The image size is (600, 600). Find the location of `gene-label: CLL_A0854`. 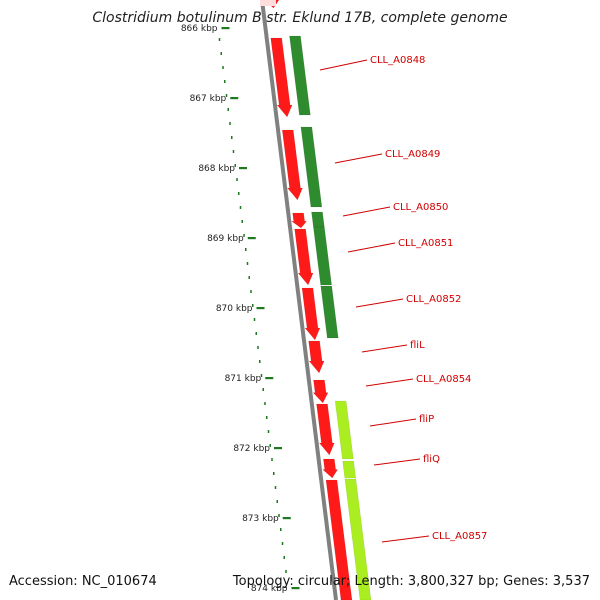

gene-label: CLL_A0854 is located at coordinates (443, 379).